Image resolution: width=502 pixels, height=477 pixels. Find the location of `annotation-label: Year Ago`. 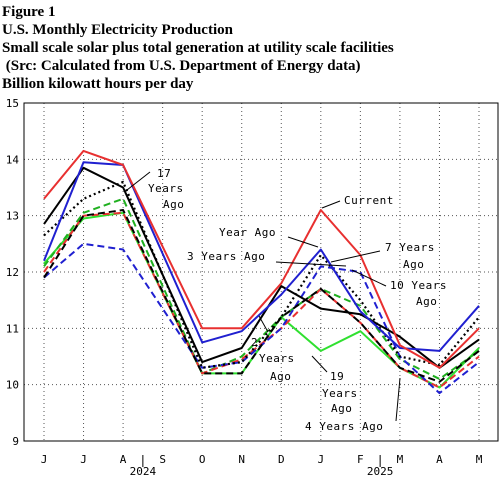

annotation-label: Year Ago is located at coordinates (247, 232).